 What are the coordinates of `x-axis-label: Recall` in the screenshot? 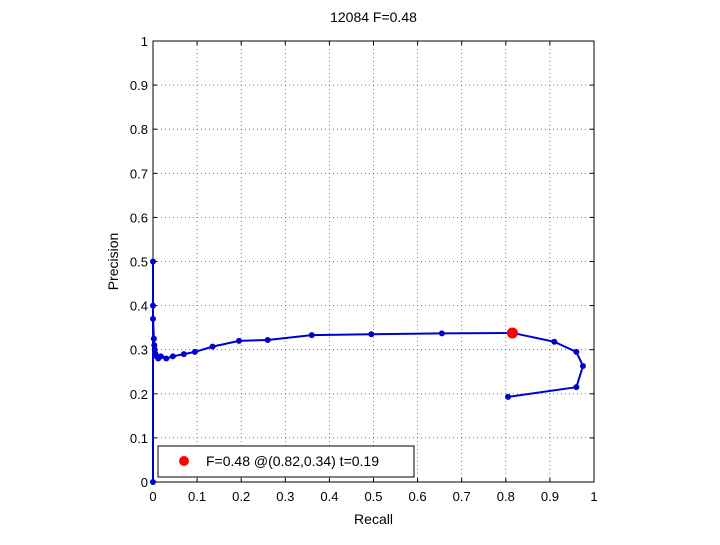 It's located at (373, 519).